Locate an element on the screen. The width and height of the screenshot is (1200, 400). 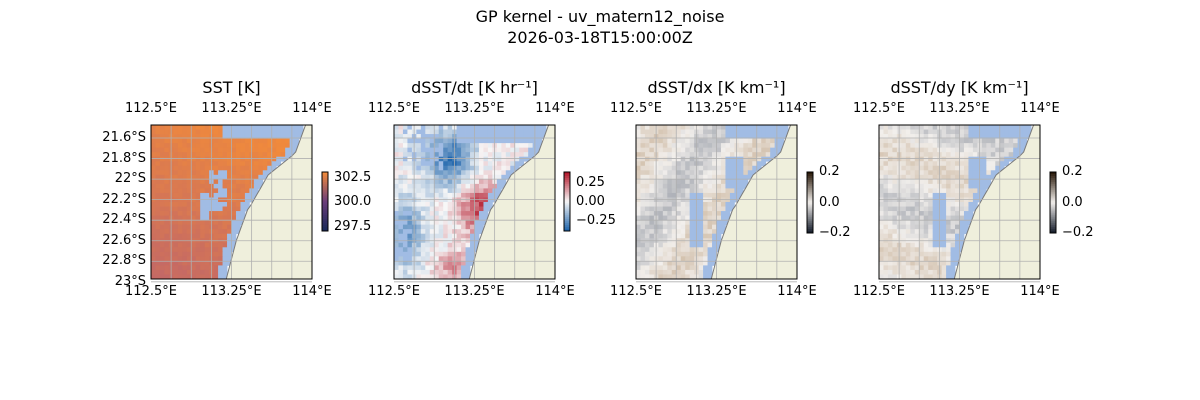
lat-tick-label: 22.8°S is located at coordinates (124, 261).